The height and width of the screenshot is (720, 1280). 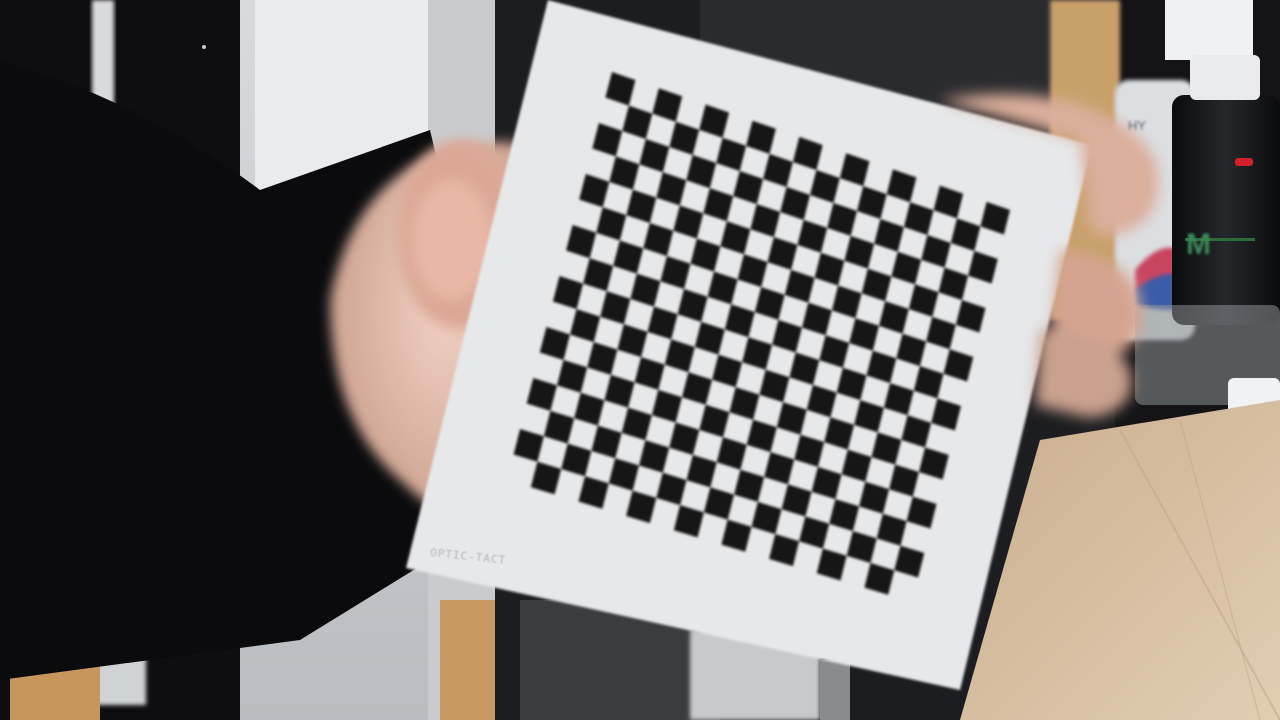 I want to click on desk-surface, so click(x=1120, y=560).